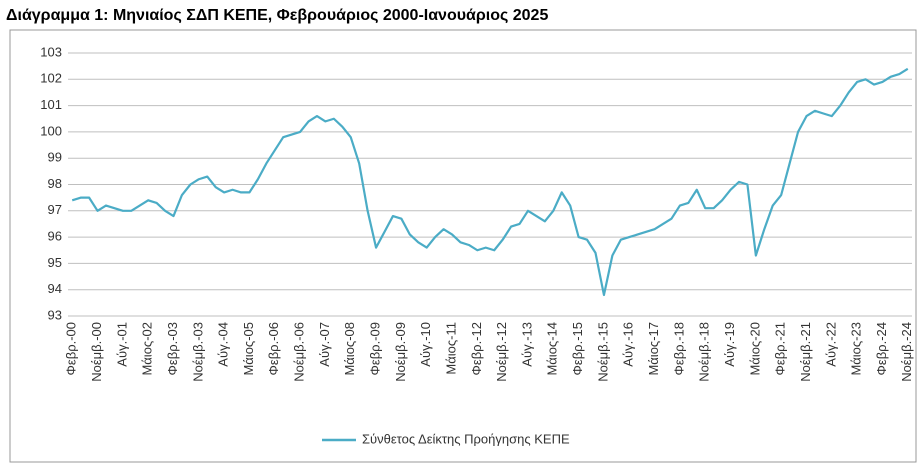  Describe the element at coordinates (602, 352) in the screenshot. I see `x-tick-label: Νοέμβ.-15` at that location.